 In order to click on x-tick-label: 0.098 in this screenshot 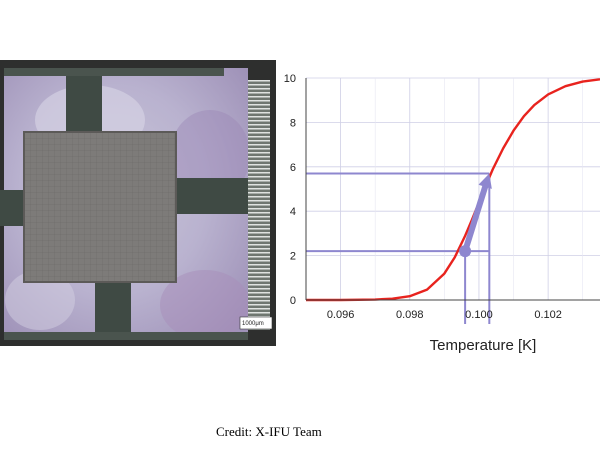, I will do `click(410, 315)`.